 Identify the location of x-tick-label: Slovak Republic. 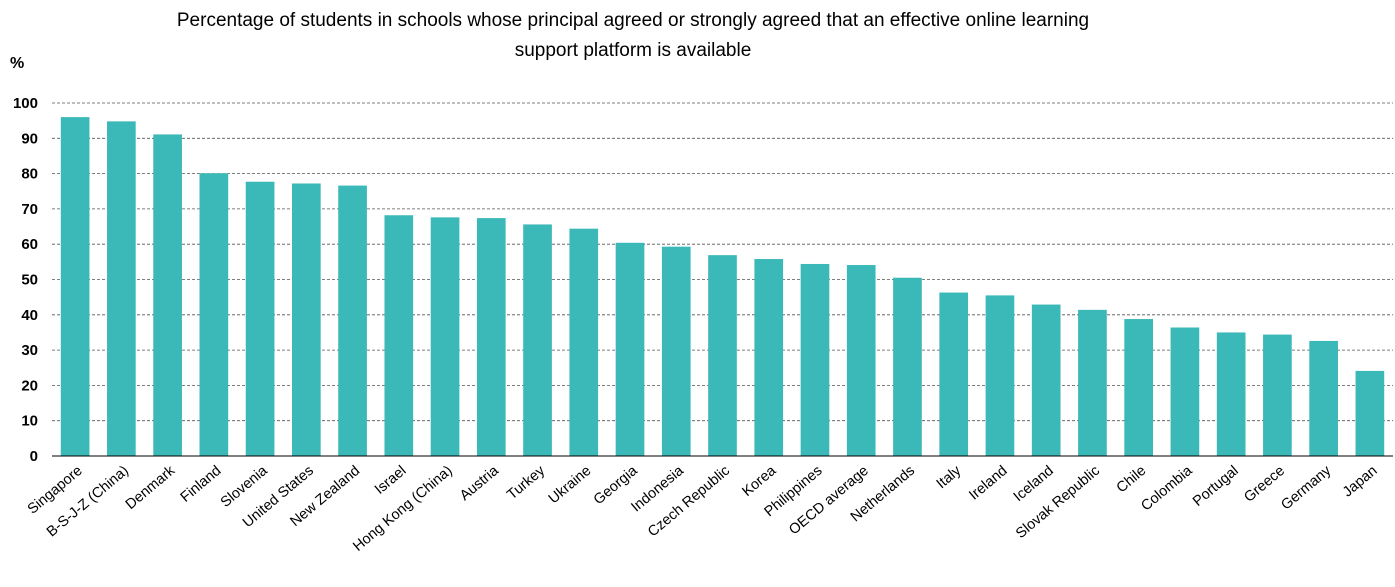
(1058, 502).